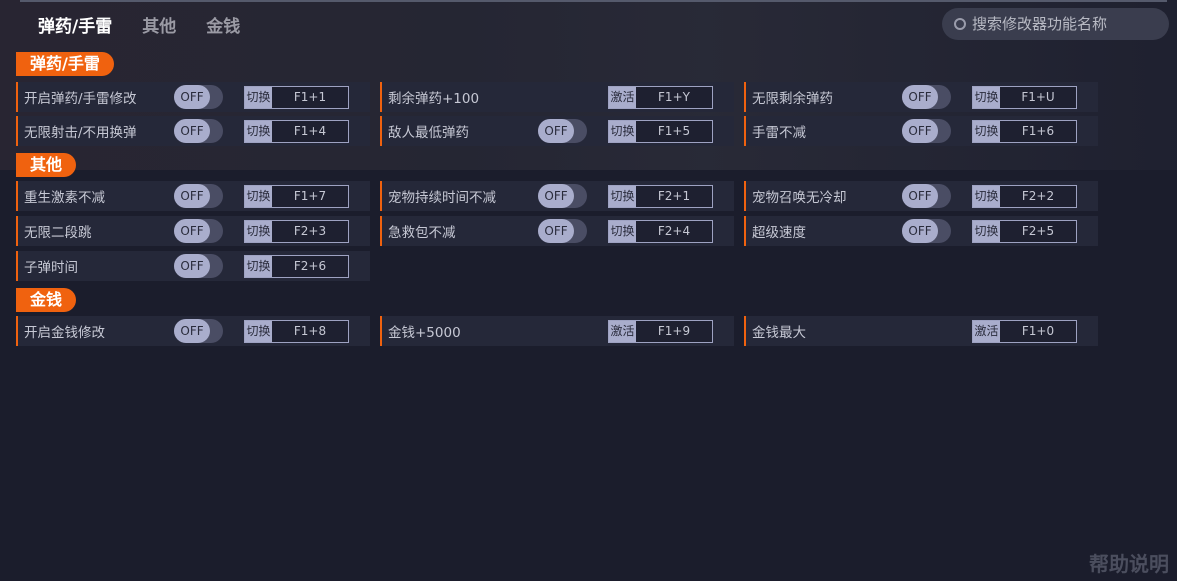 The height and width of the screenshot is (581, 1177). I want to click on cheat-name: 金钱最大, so click(779, 333).